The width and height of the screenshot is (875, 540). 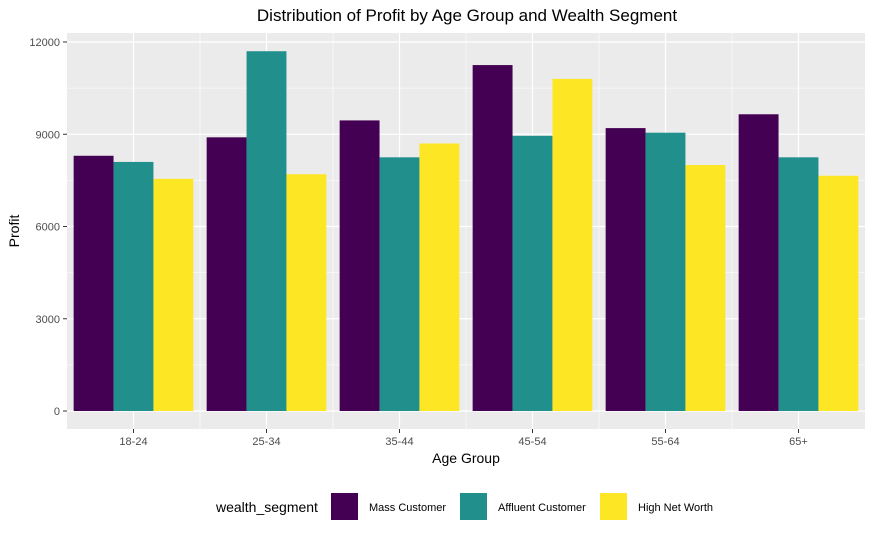 What do you see at coordinates (407, 508) in the screenshot?
I see `legend-label: Mass Customer` at bounding box center [407, 508].